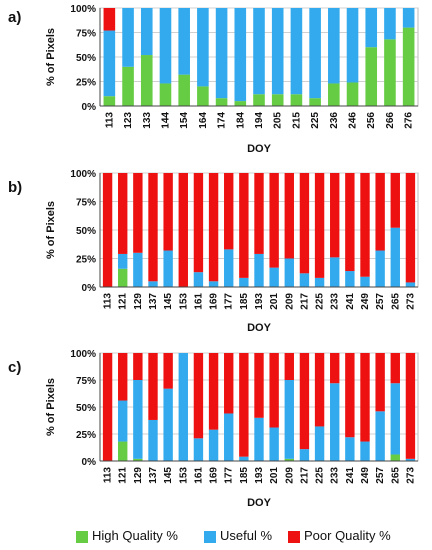  What do you see at coordinates (210, 537) in the screenshot?
I see `legend-swatch-useful` at bounding box center [210, 537].